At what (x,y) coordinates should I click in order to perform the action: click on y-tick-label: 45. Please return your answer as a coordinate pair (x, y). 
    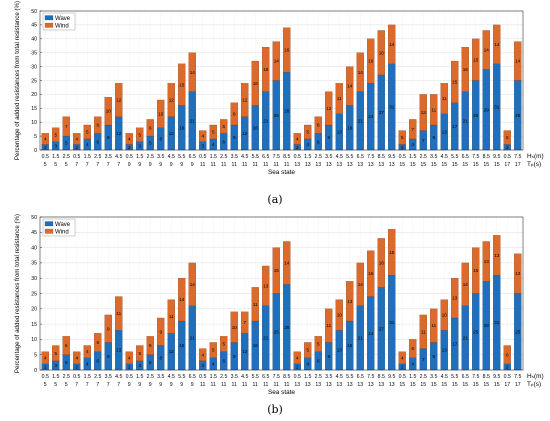
    Looking at the image, I should click on (34, 26).